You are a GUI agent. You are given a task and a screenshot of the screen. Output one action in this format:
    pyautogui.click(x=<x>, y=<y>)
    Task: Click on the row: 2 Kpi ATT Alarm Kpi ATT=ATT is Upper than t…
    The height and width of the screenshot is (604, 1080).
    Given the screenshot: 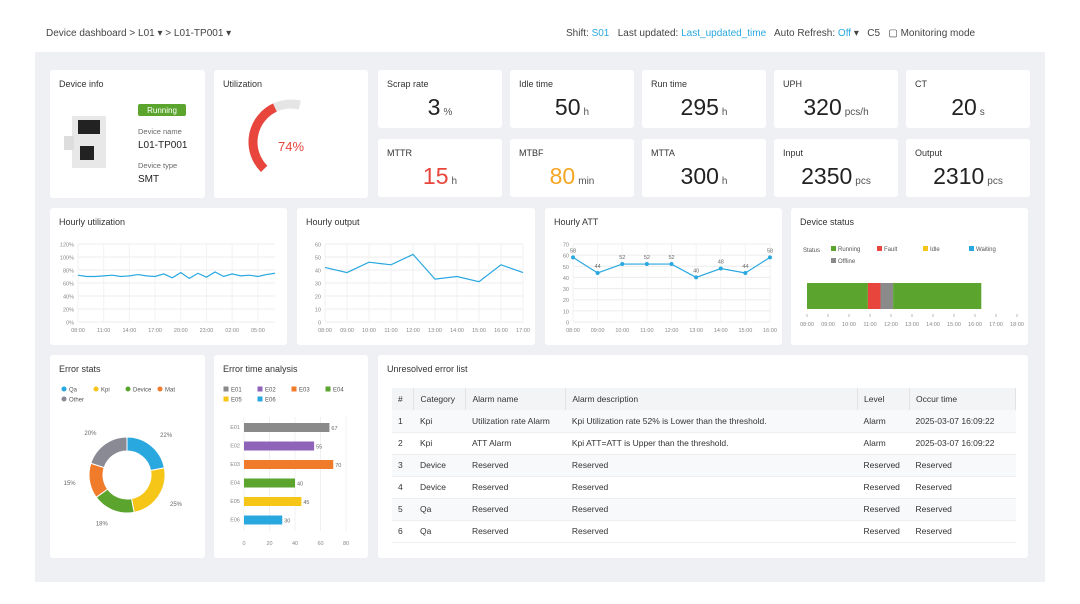 What is the action you would take?
    pyautogui.click(x=704, y=443)
    